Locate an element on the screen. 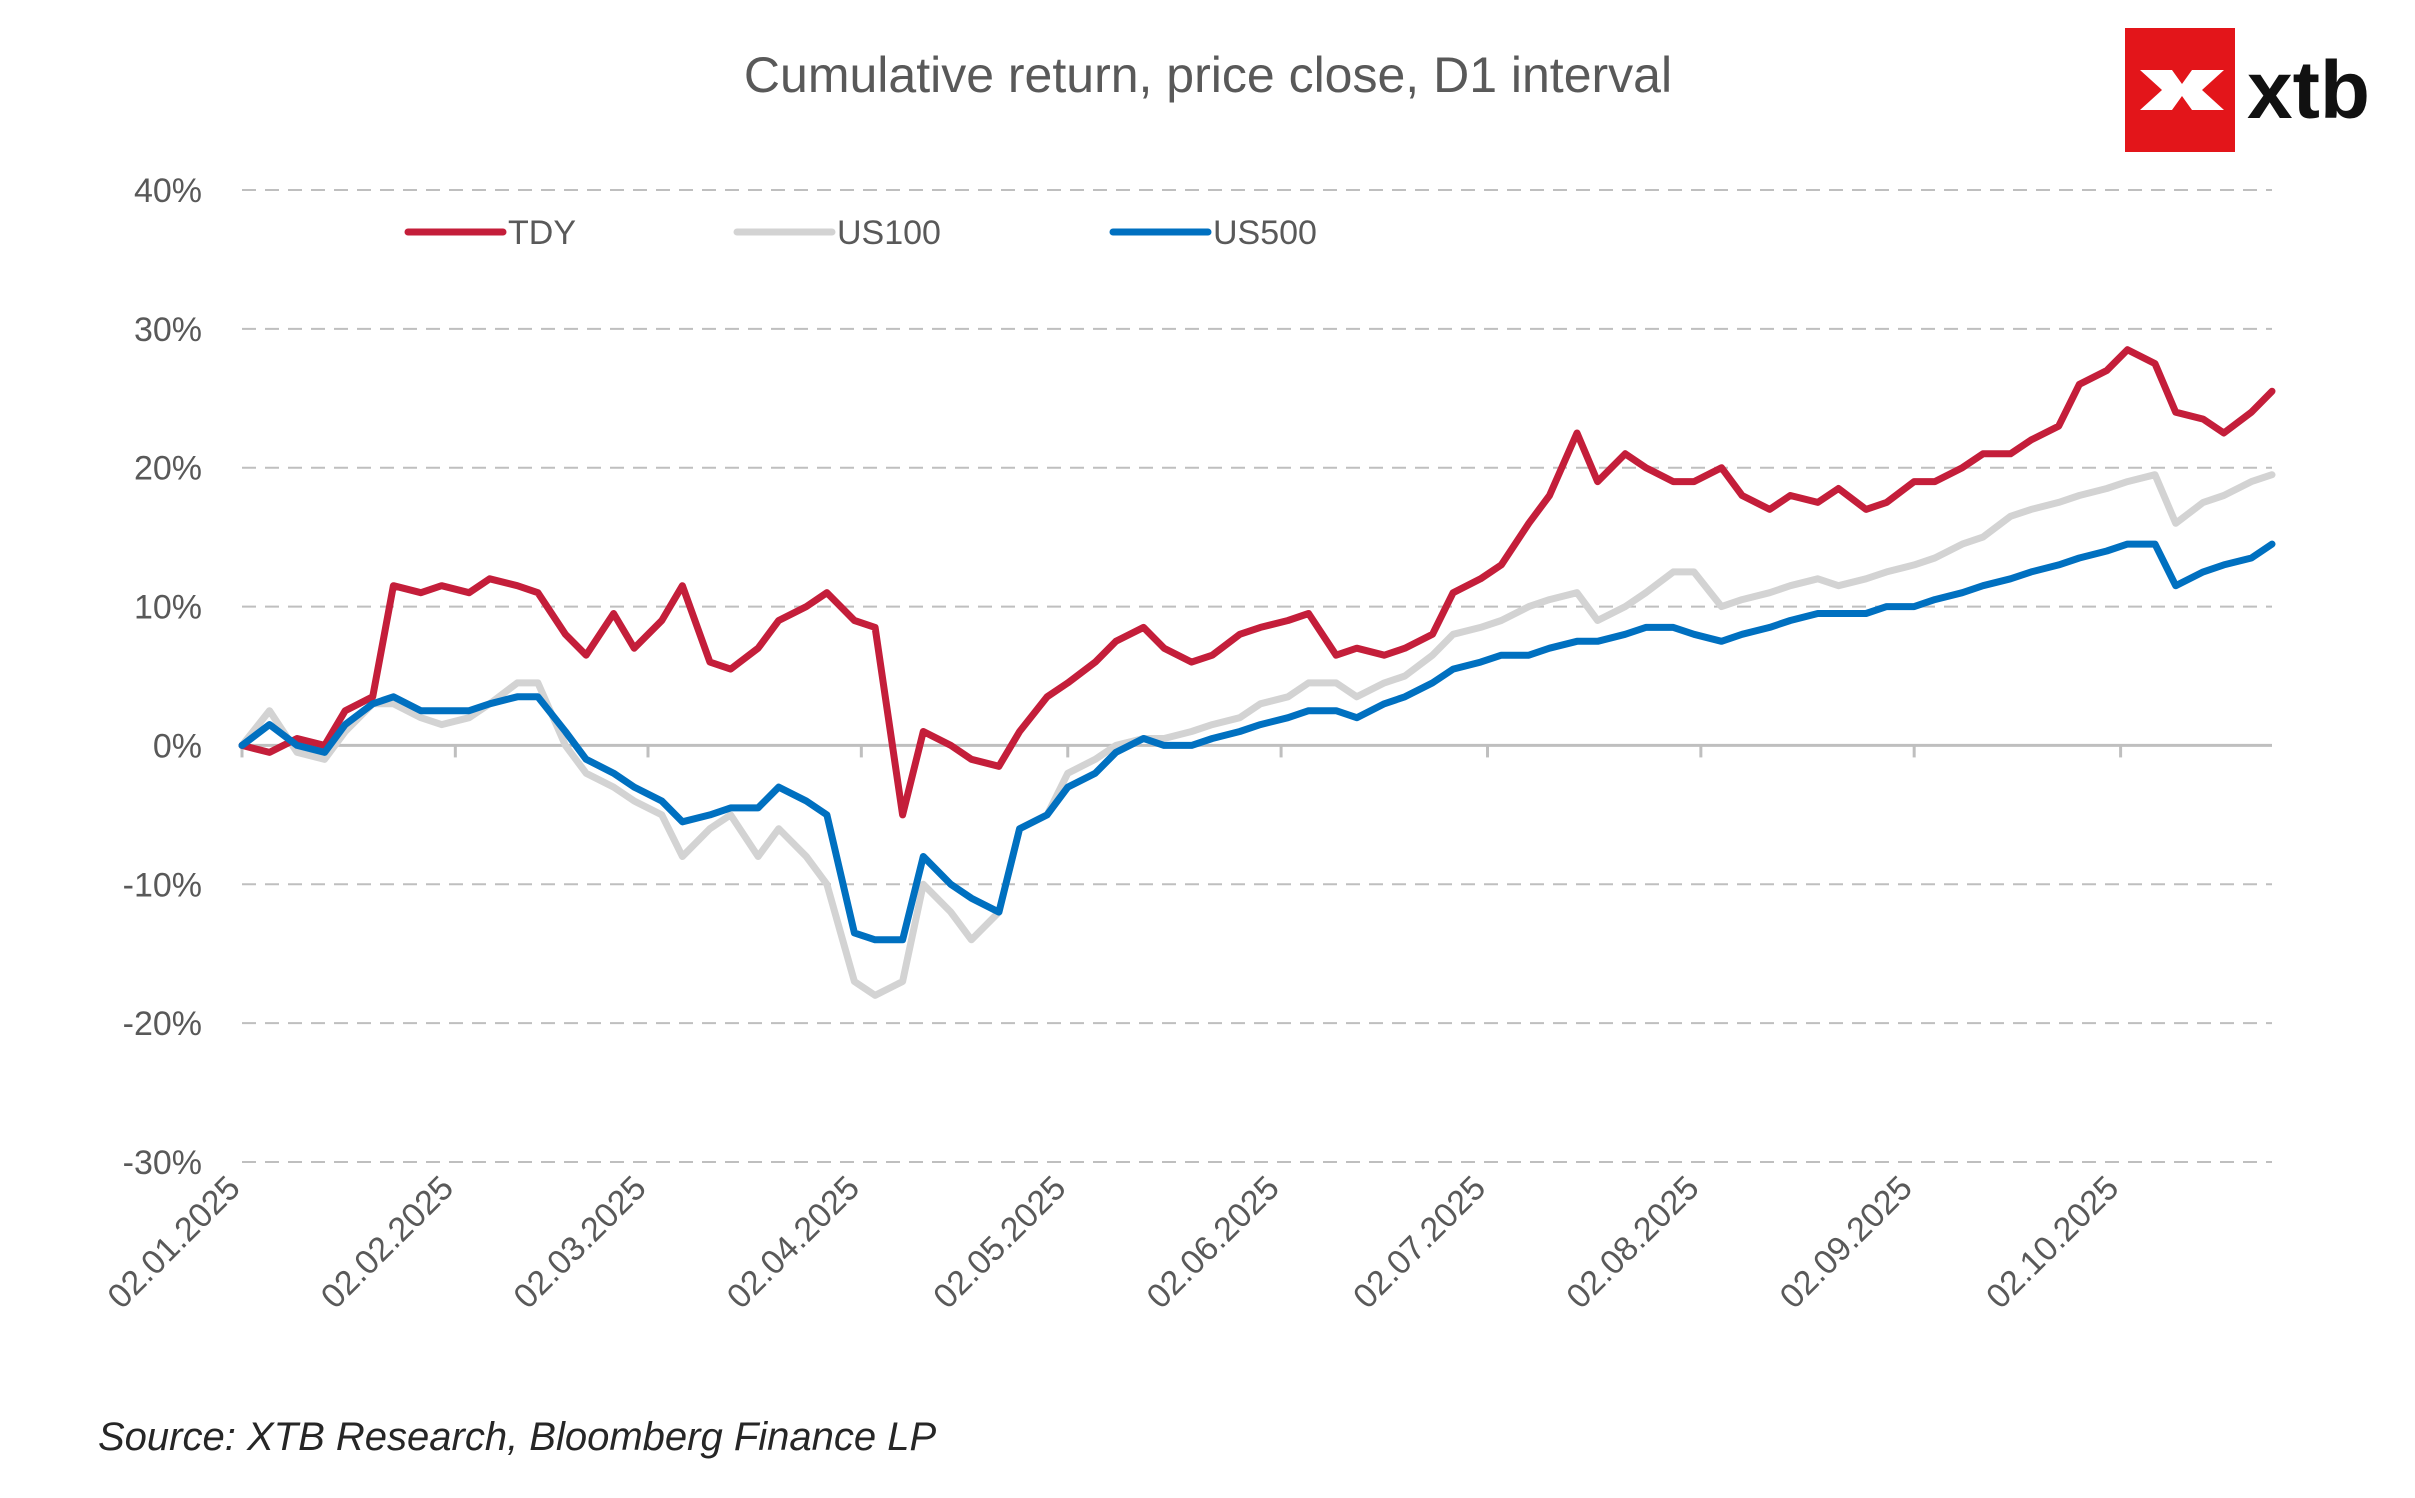 The image size is (2415, 1498). legend-label: US100 is located at coordinates (889, 233).